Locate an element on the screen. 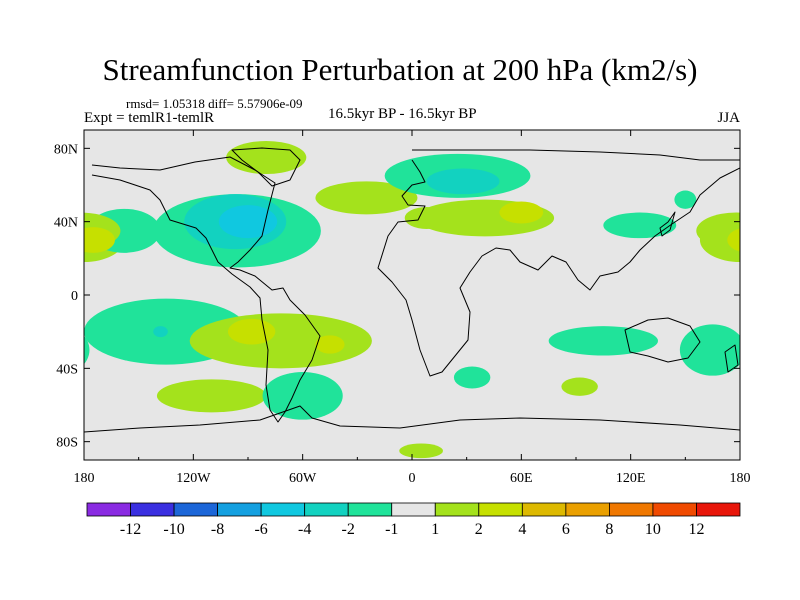 The height and width of the screenshot is (600, 800). coastline-greenland is located at coordinates (266, 167).